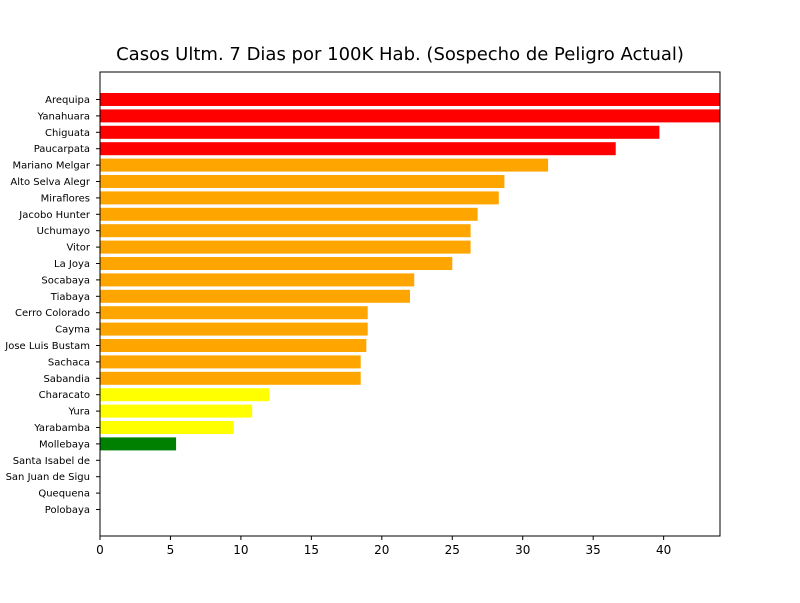  What do you see at coordinates (663, 550) in the screenshot?
I see `x-tick-label-8: 40` at bounding box center [663, 550].